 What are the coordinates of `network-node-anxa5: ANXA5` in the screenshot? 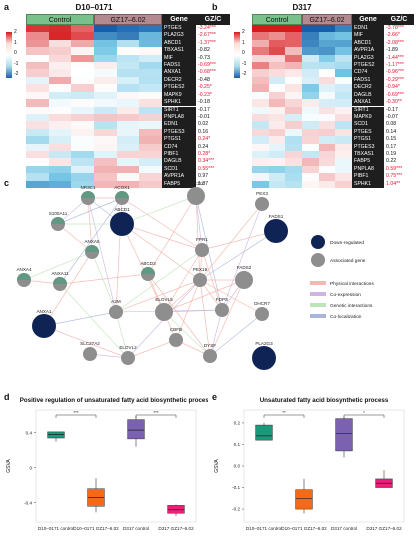 It's located at (92, 249).